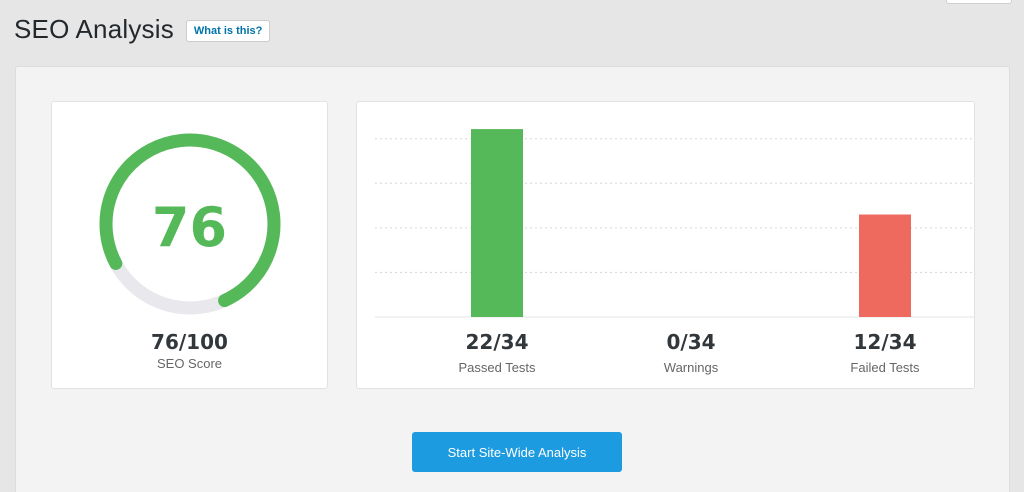  Describe the element at coordinates (497, 342) in the screenshot. I see `stat-passed-value: 22/34` at that location.